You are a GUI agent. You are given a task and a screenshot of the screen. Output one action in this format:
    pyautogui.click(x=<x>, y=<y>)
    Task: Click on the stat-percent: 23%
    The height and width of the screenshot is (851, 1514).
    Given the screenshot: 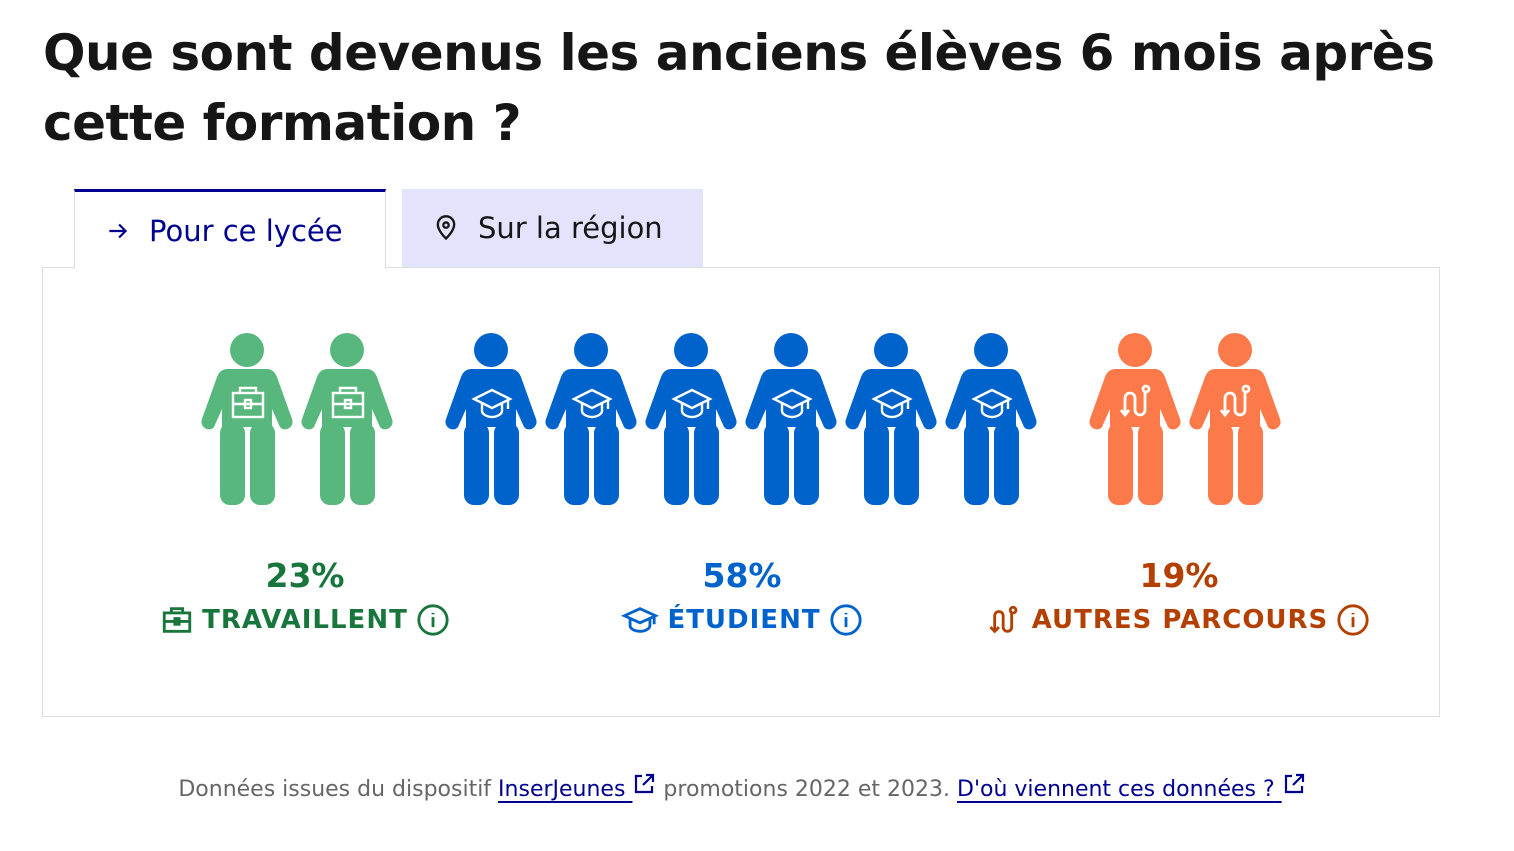 What is the action you would take?
    pyautogui.click(x=305, y=575)
    